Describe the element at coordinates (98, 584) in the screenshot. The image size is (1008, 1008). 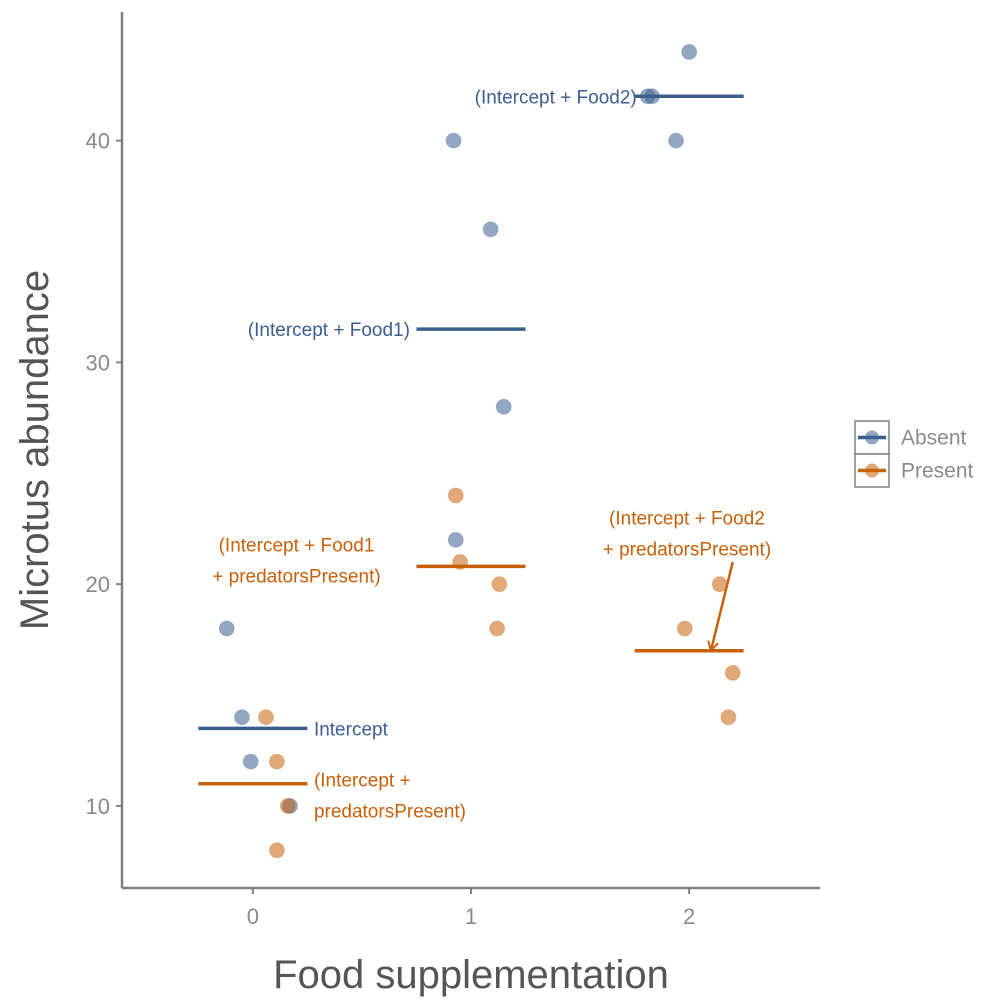
I see `y-tick-label: 20` at that location.